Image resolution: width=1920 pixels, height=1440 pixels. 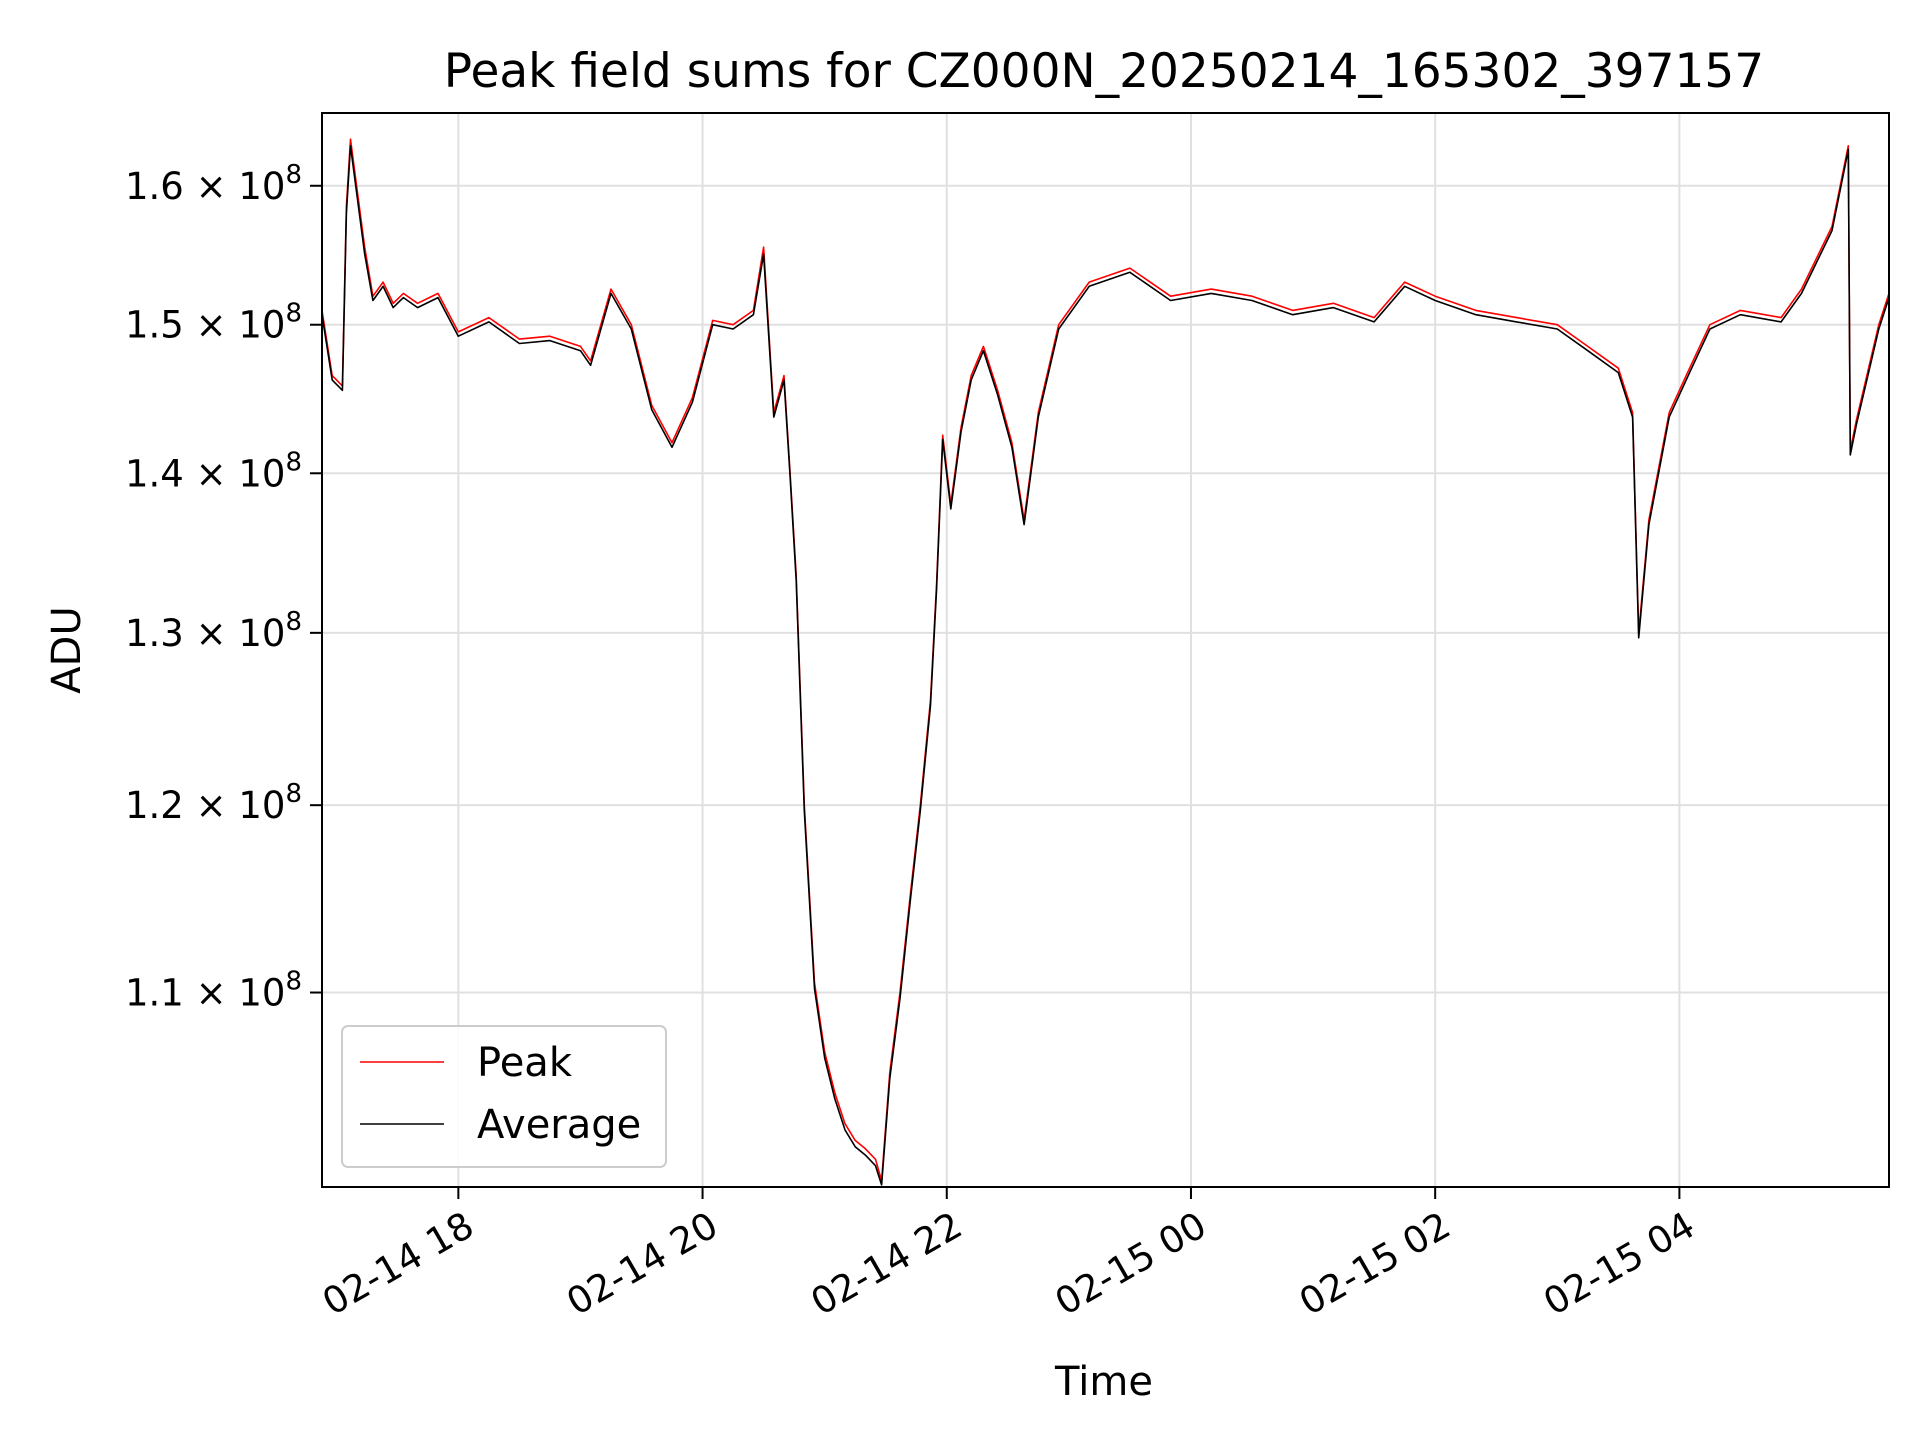 What do you see at coordinates (160, 805) in the screenshot?
I see `y-tick-mantissa: 1.2` at bounding box center [160, 805].